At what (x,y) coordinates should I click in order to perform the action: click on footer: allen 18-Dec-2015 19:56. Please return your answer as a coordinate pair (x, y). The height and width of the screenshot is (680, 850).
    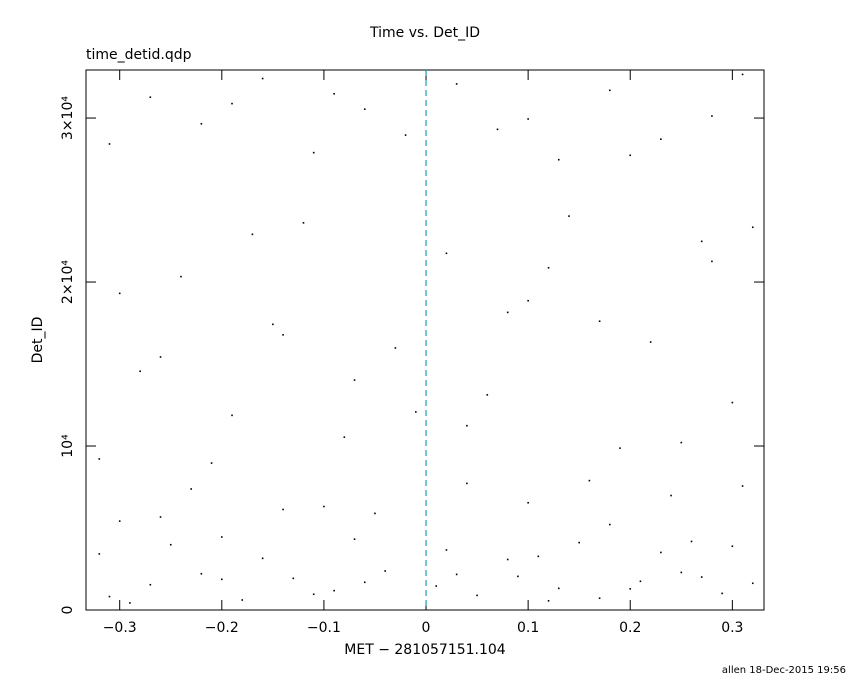
    Looking at the image, I should click on (784, 670).